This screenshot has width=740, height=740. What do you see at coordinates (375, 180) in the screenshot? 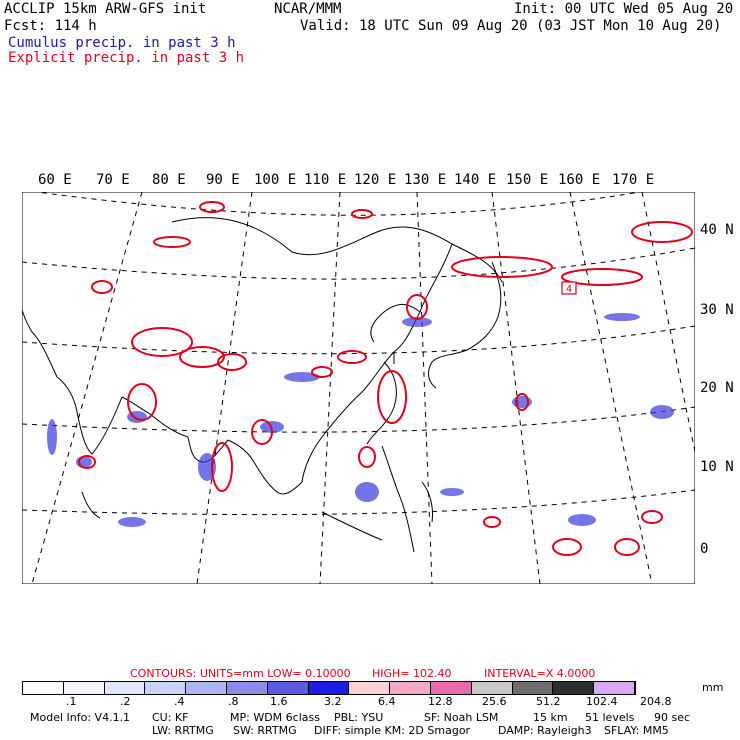
I see `lon-label: 120 E` at bounding box center [375, 180].